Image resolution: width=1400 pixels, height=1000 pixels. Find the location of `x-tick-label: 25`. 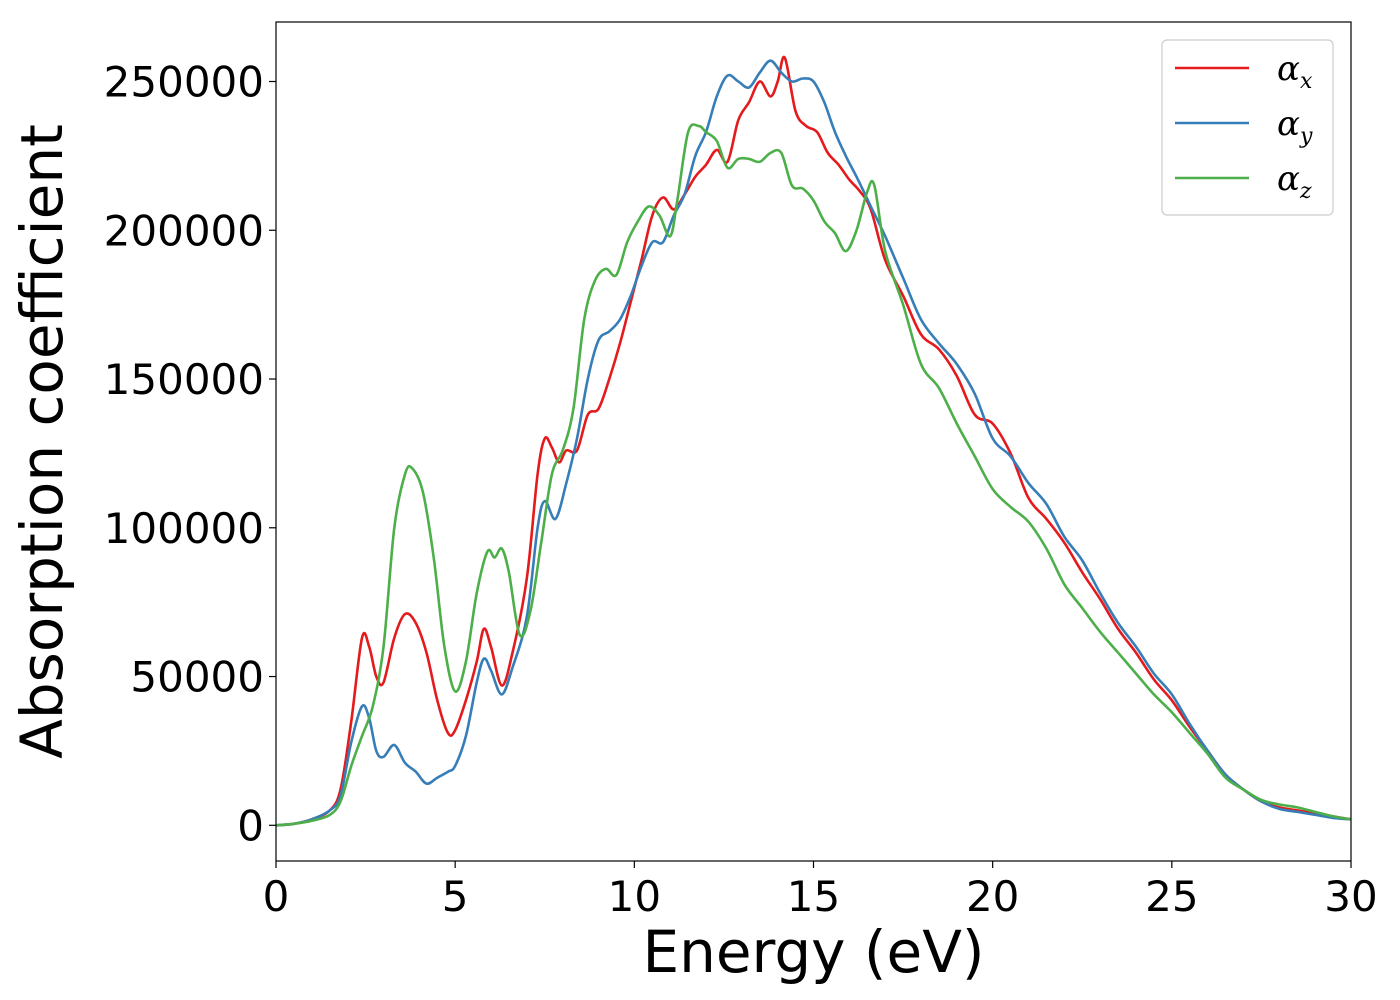

x-tick-label: 25 is located at coordinates (1171, 896).